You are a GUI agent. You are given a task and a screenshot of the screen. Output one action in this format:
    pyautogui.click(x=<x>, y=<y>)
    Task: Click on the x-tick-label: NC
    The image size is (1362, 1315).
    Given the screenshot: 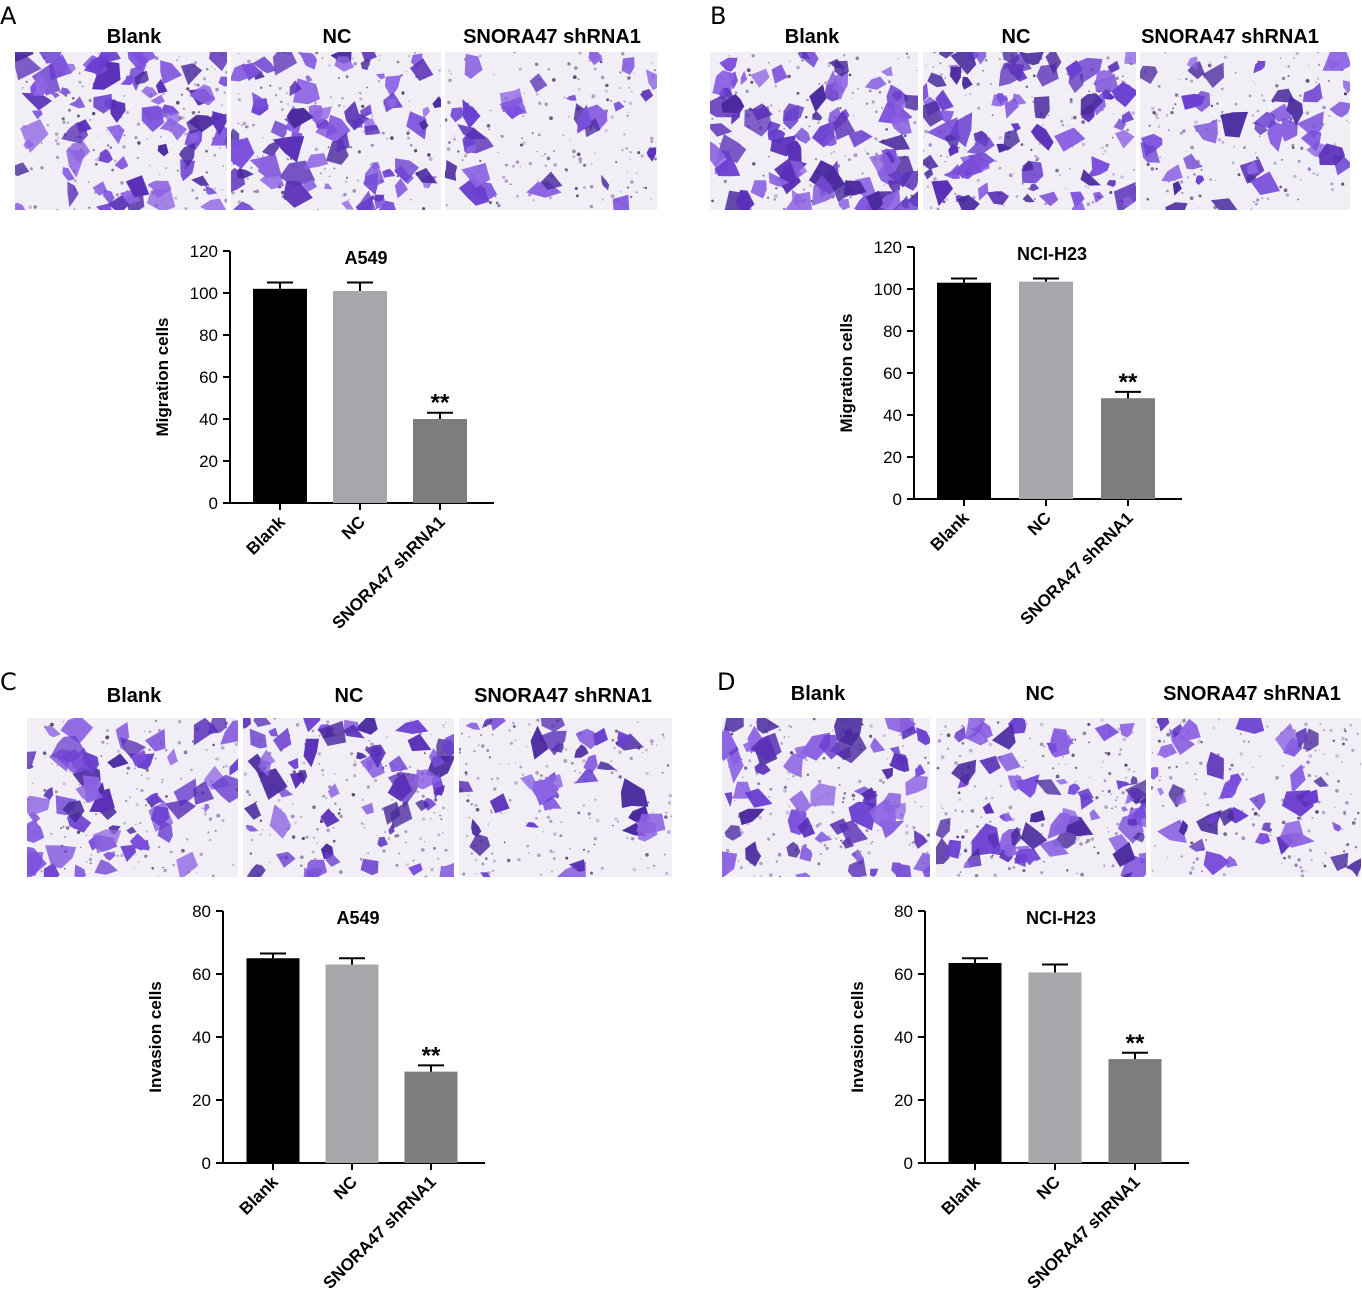 What is the action you would take?
    pyautogui.click(x=353, y=527)
    